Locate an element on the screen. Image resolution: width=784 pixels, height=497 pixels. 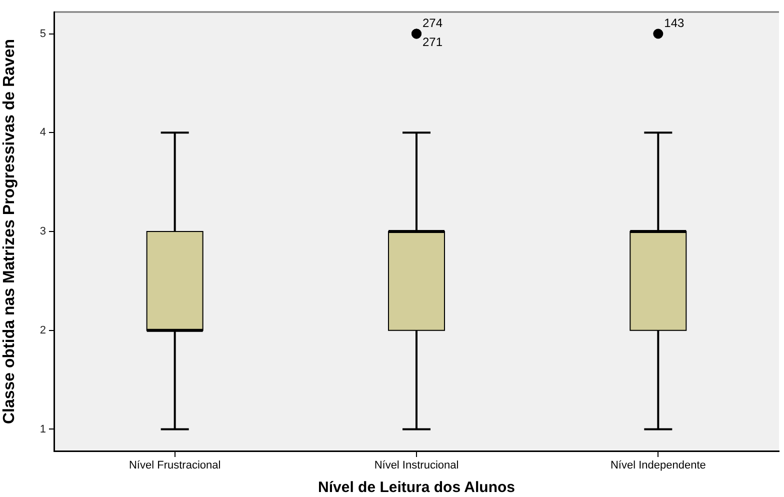
y-tick-label: 4 is located at coordinates (43, 132).